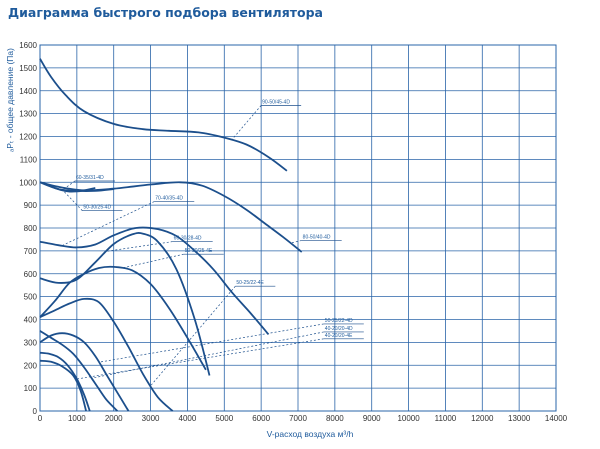  Describe the element at coordinates (188, 418) in the screenshot. I see `x-tick-label: 4000` at that location.